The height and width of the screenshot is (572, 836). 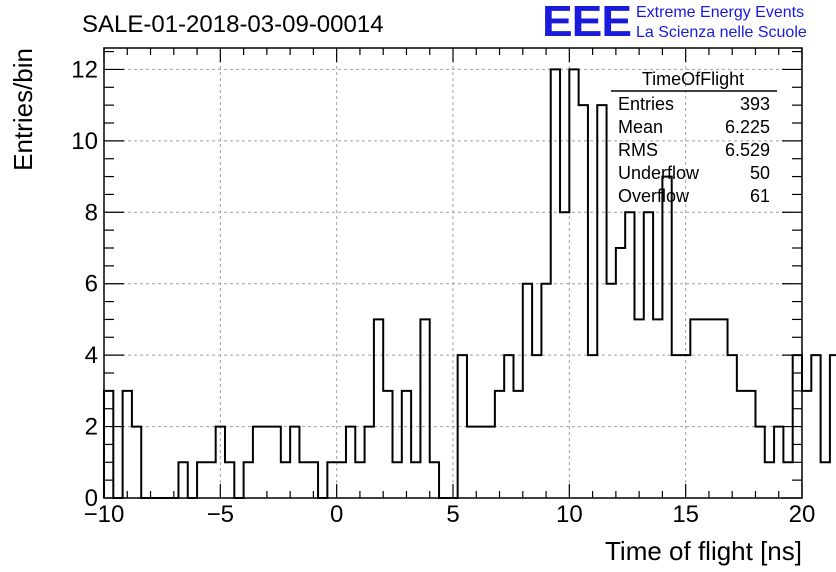 I want to click on eee-logo: EEE, so click(x=587, y=23).